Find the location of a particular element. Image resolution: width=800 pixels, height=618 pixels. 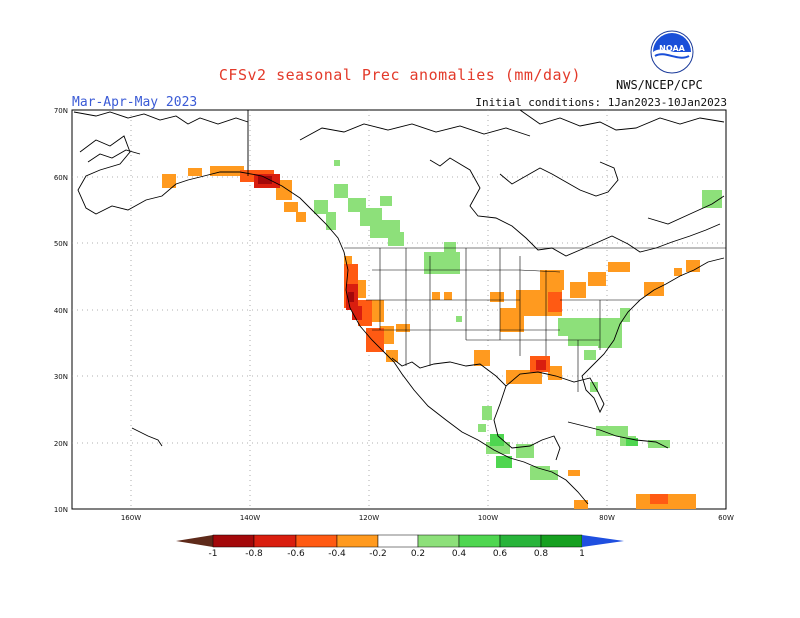

svg-text: NOAA is located at coordinates (672, 48).